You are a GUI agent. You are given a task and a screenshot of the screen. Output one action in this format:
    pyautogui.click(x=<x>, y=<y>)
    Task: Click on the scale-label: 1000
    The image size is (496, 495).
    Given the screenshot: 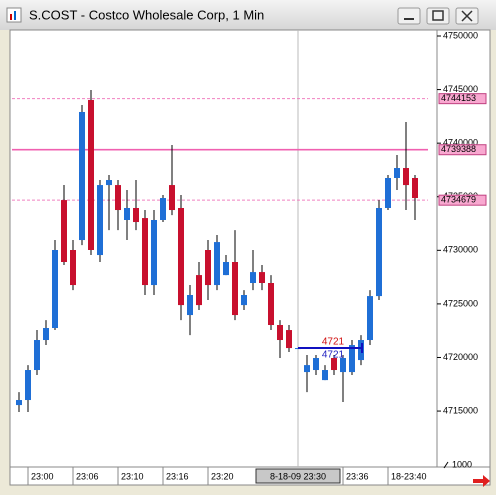 What is the action you would take?
    pyautogui.click(x=462, y=464)
    